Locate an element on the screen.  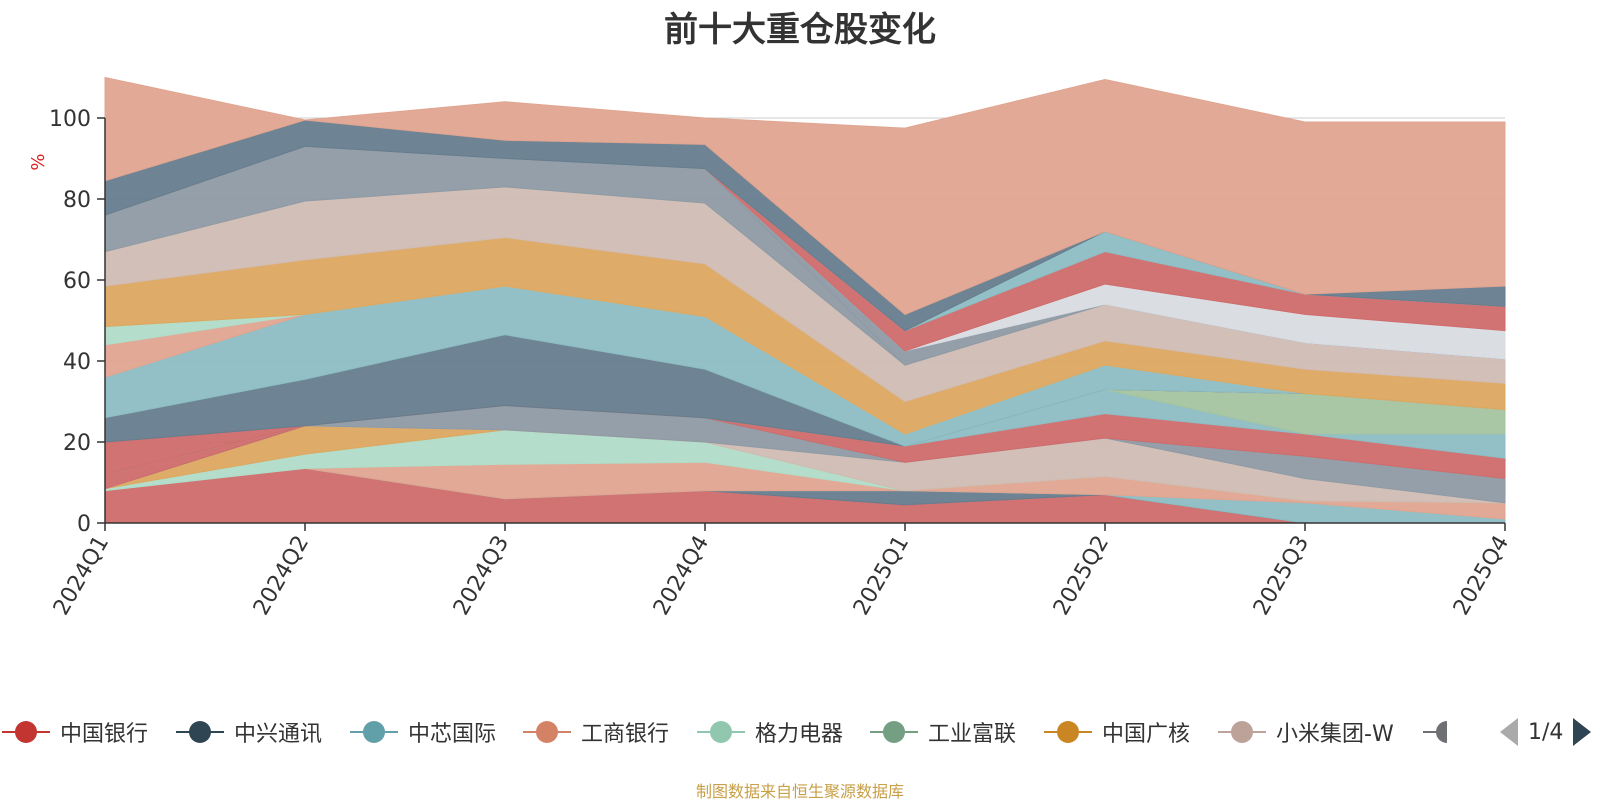
legend-label: 中国广核 is located at coordinates (1146, 734).